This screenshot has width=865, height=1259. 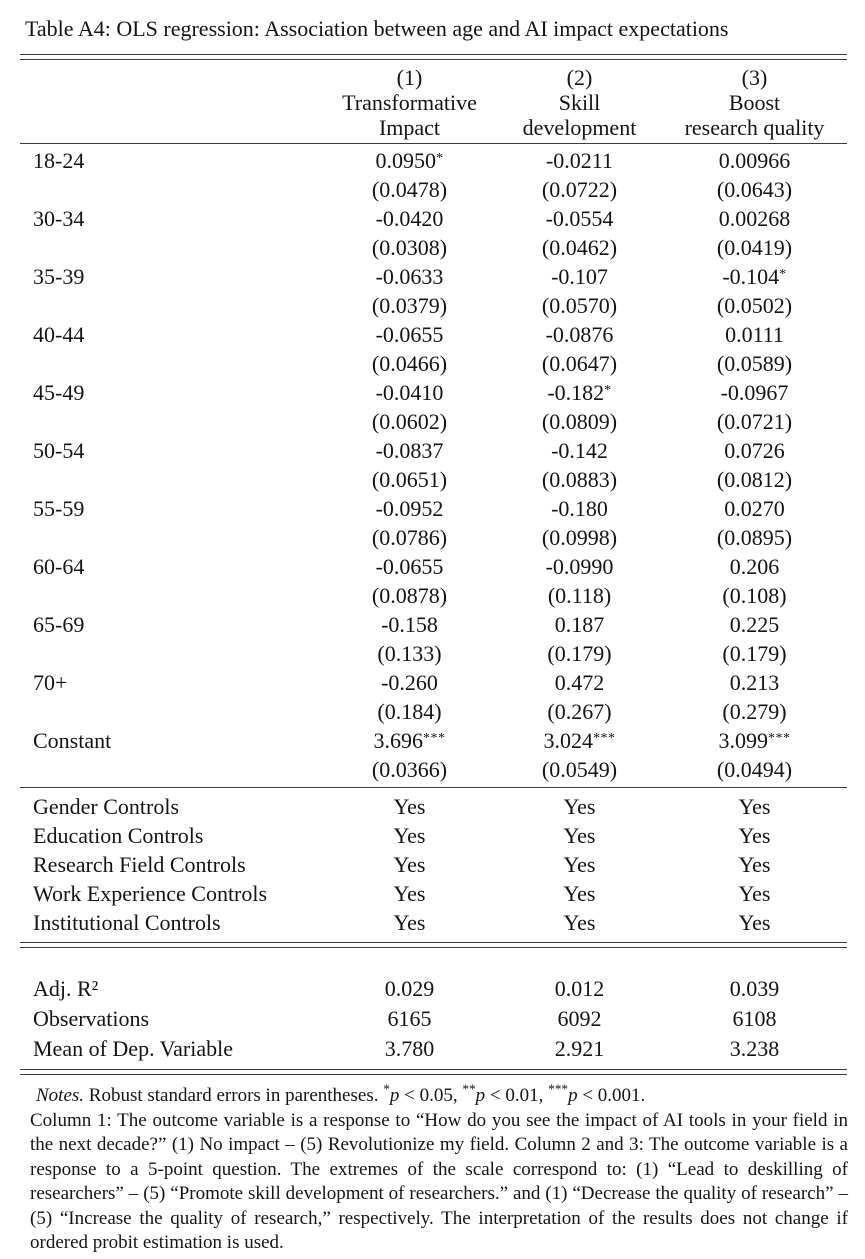 I want to click on coefficient-cell: 0.225, so click(x=754, y=624).